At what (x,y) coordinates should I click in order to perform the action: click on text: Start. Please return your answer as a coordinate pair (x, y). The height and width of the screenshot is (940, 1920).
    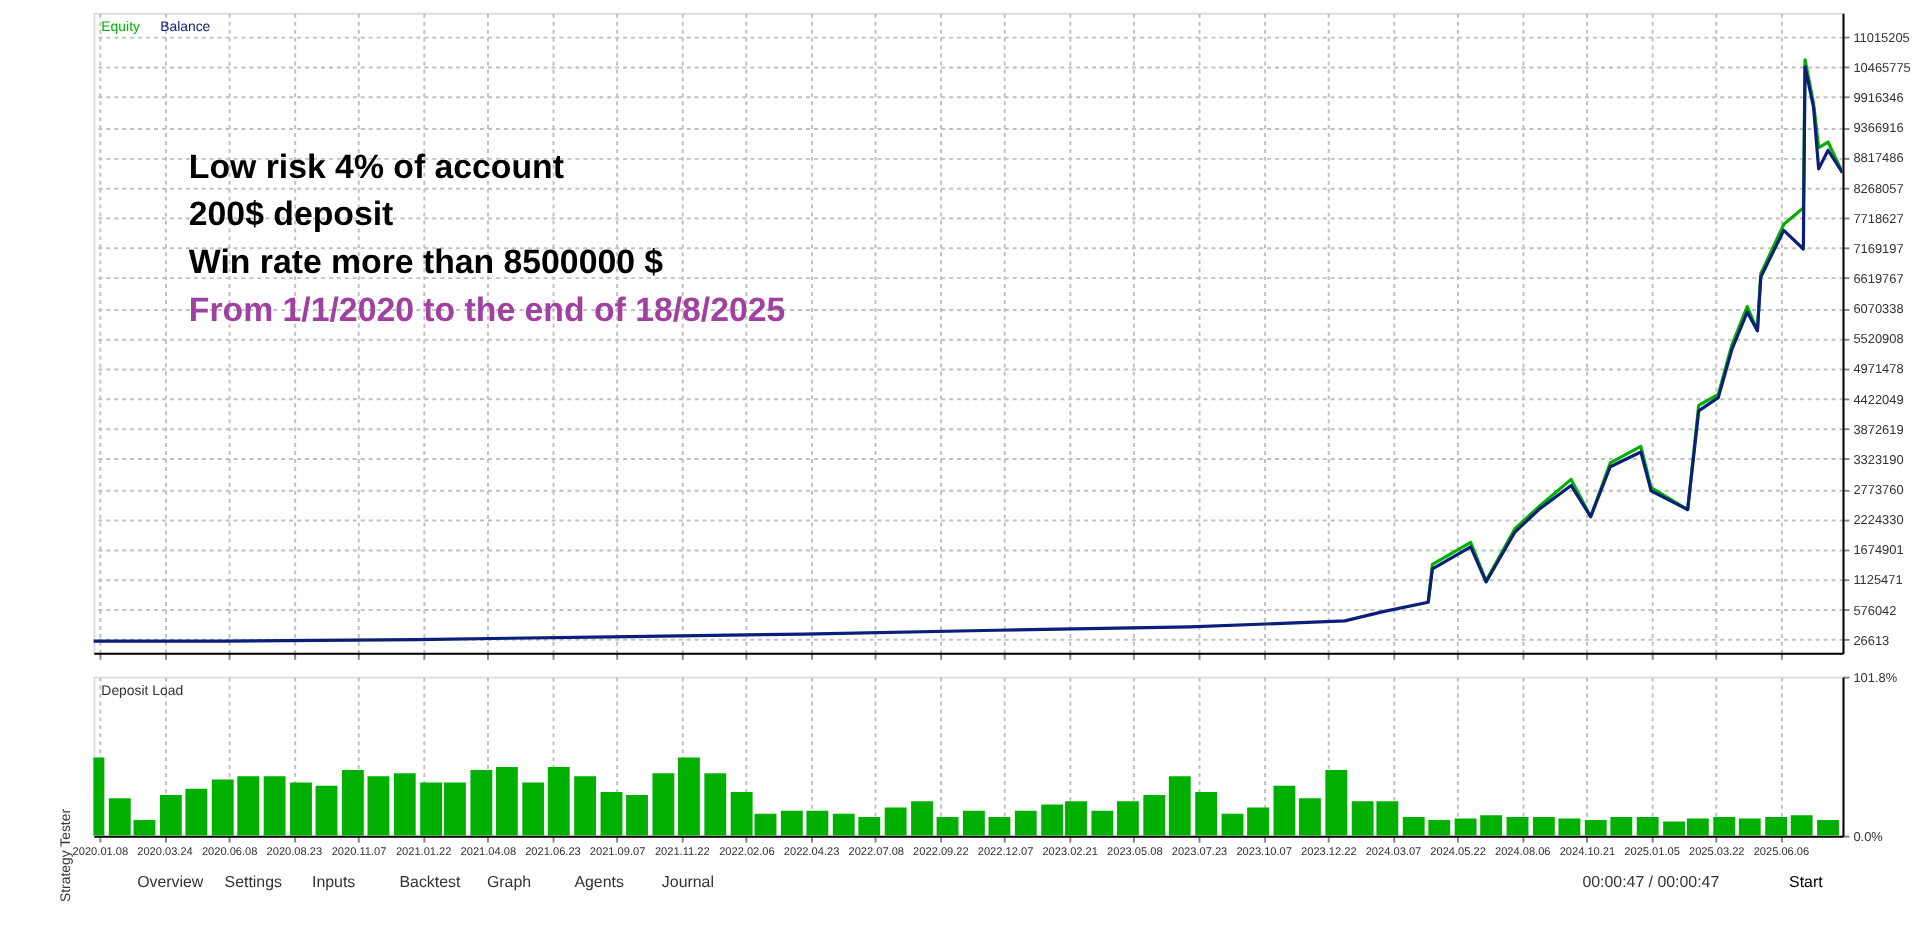
    Looking at the image, I should click on (1807, 882).